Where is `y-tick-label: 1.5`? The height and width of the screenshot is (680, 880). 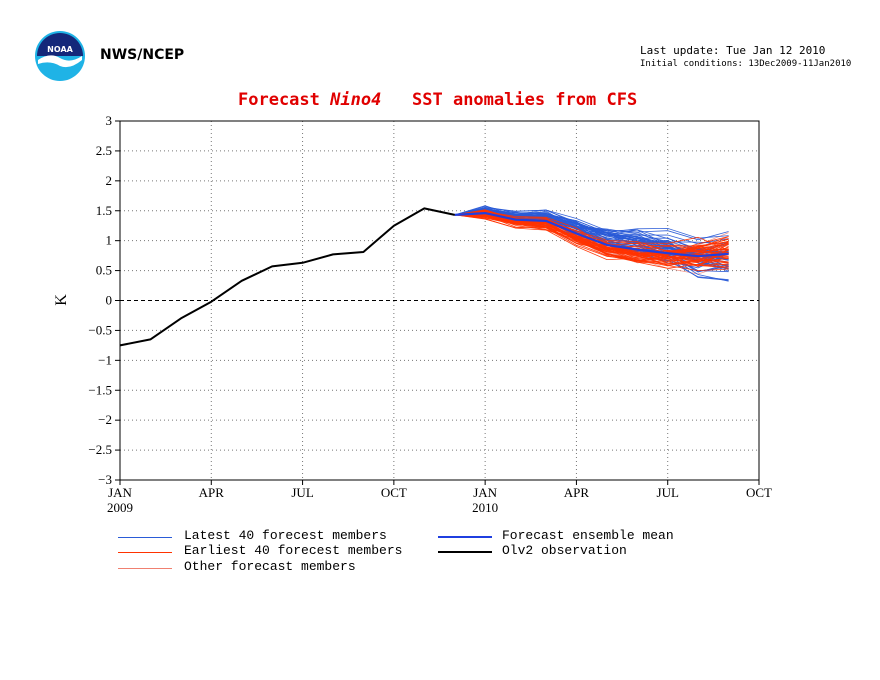
y-tick-label: 1.5 is located at coordinates (104, 210).